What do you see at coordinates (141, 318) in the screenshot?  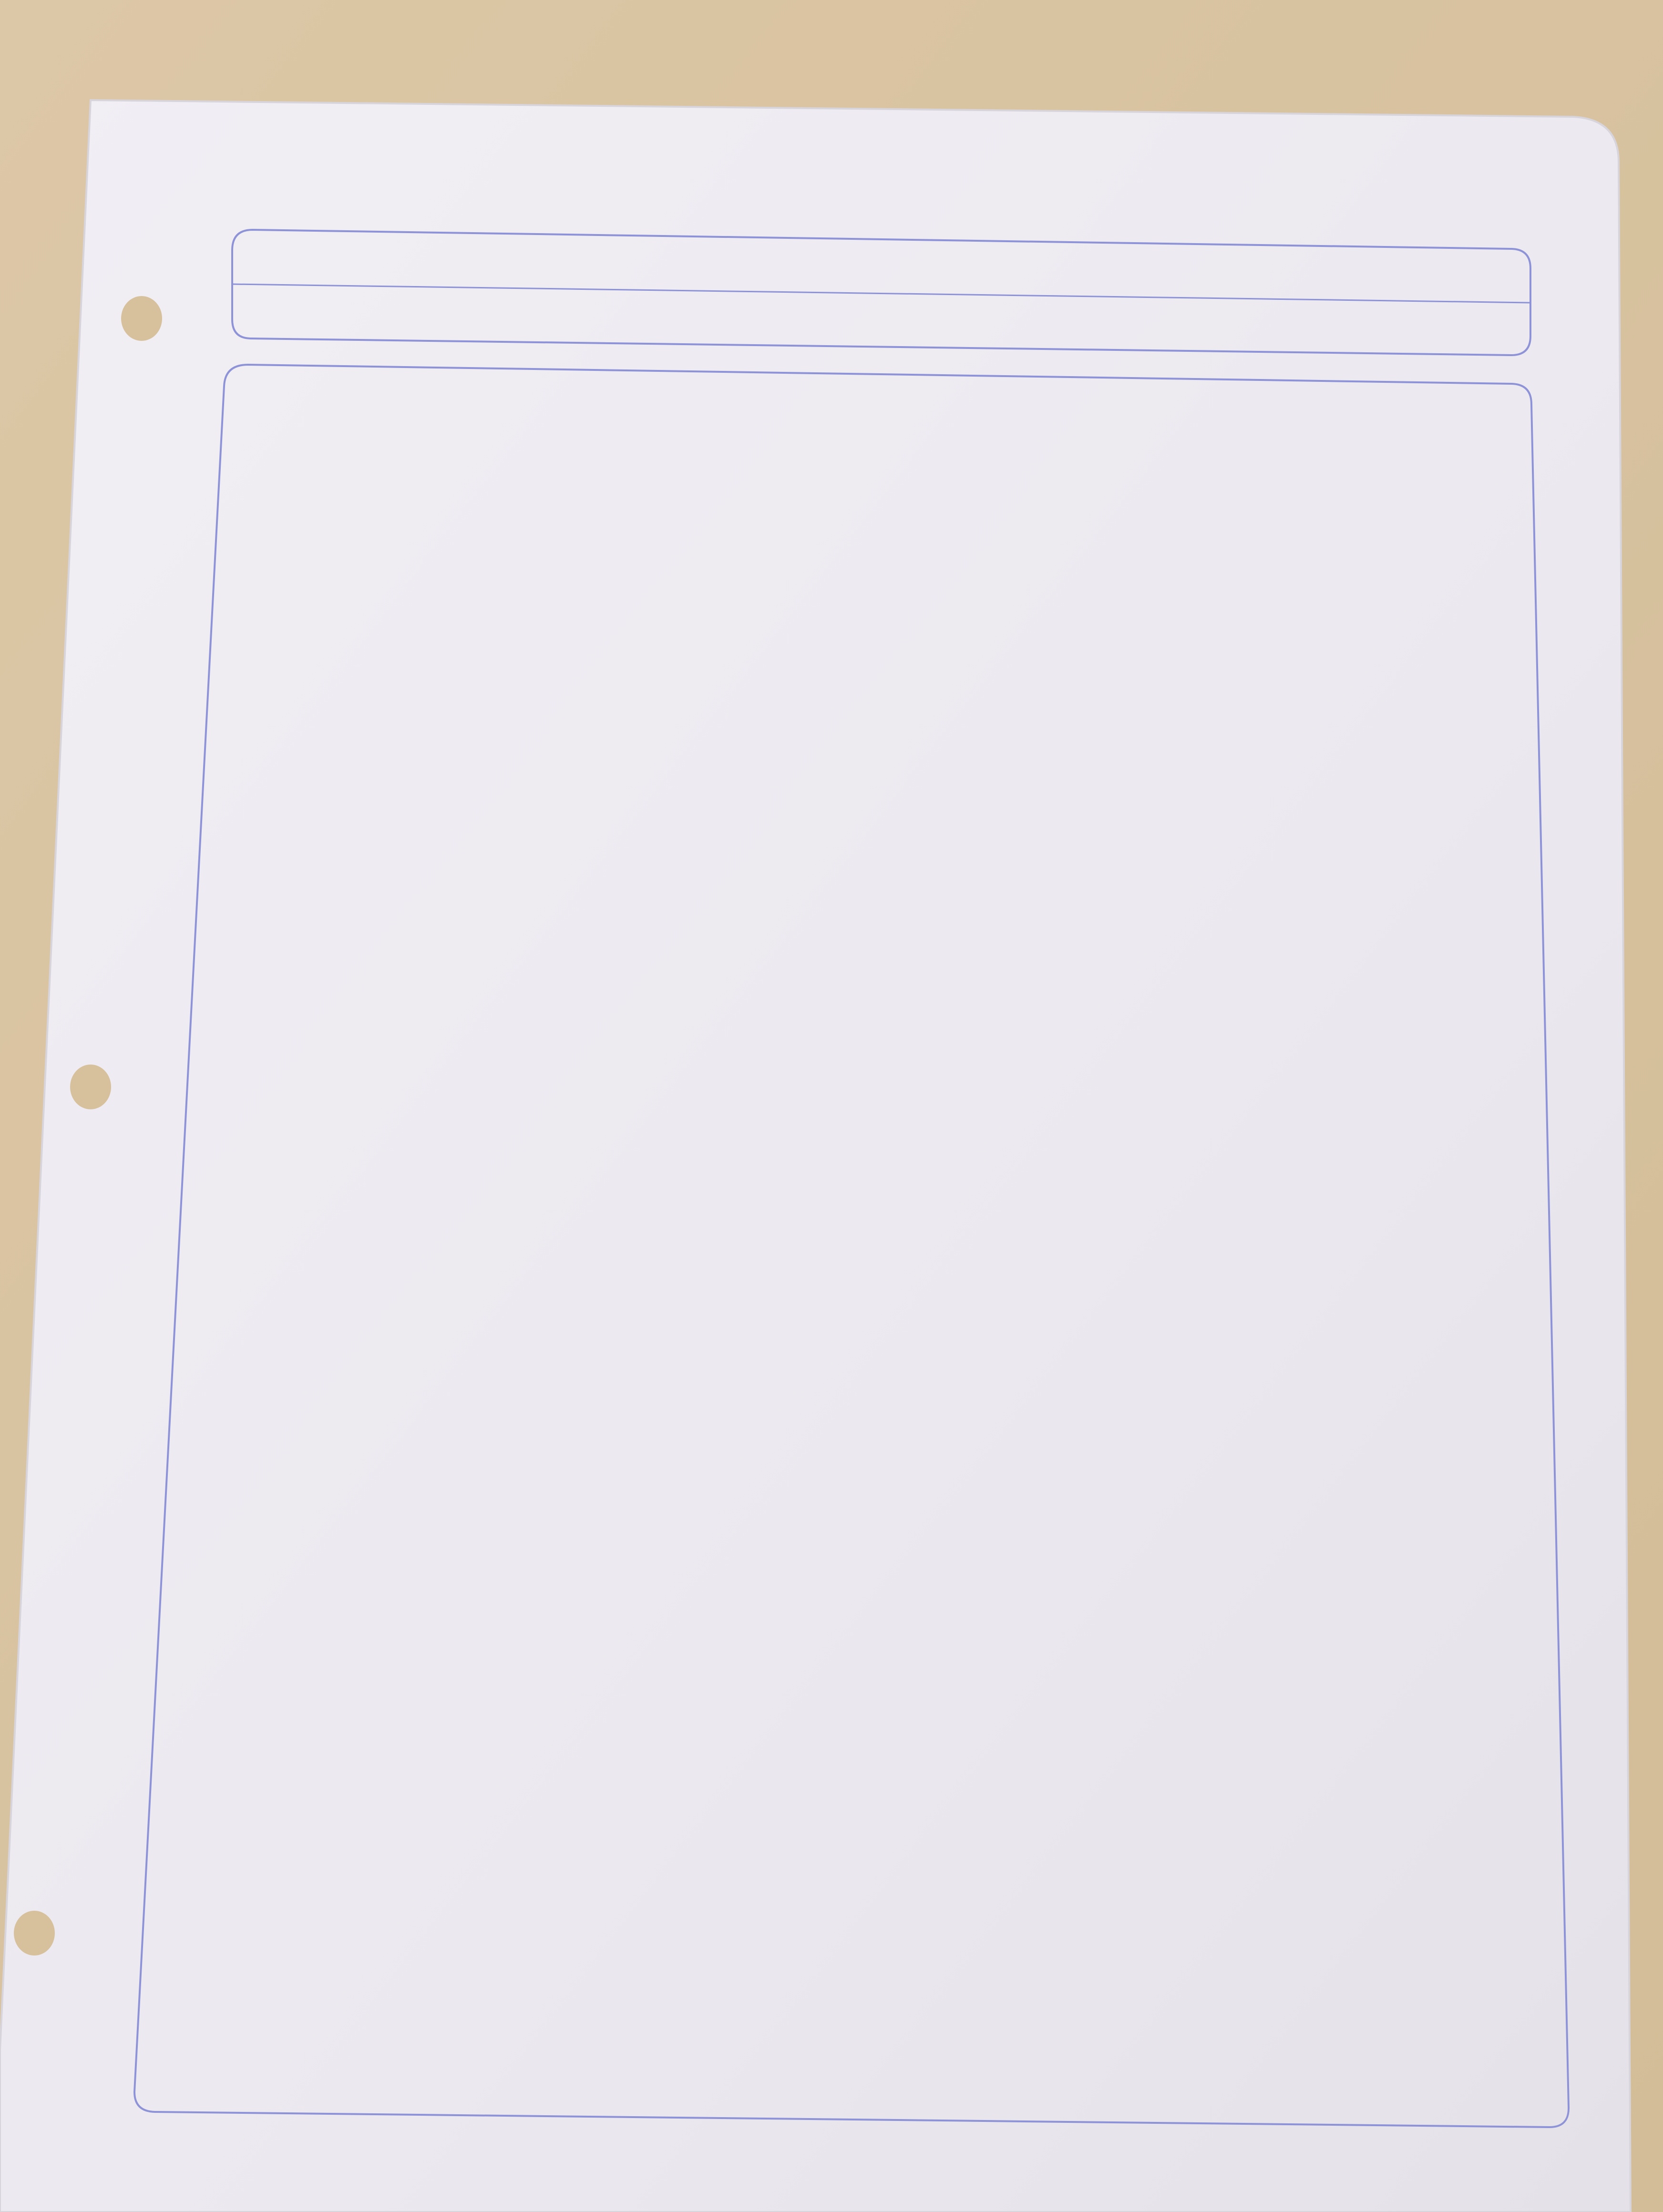 I see `punch-hole-top` at bounding box center [141, 318].